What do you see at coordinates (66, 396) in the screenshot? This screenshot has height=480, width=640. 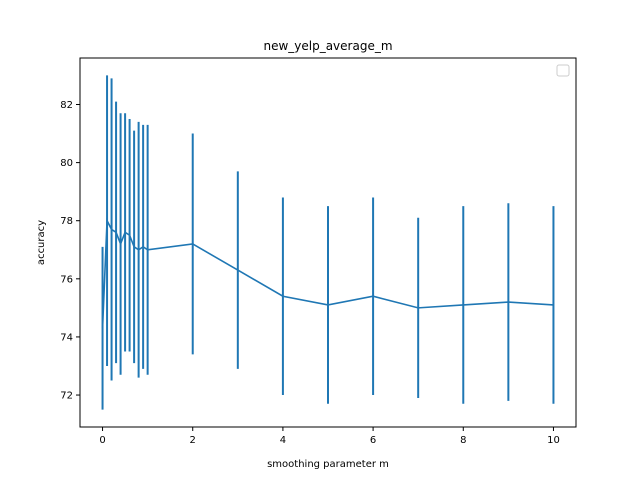 I see `y-tick-label: 72` at bounding box center [66, 396].